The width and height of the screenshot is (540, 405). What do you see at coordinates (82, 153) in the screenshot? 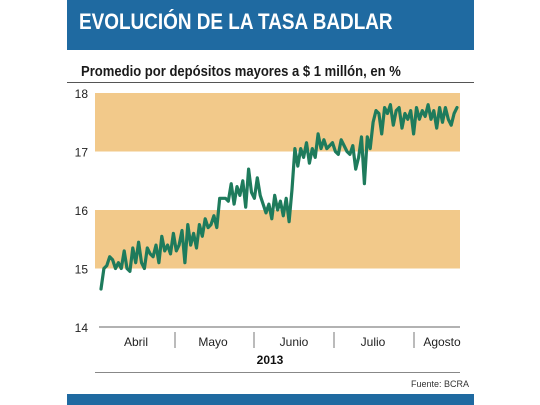
I see `y-tick-label: 17` at bounding box center [82, 153].